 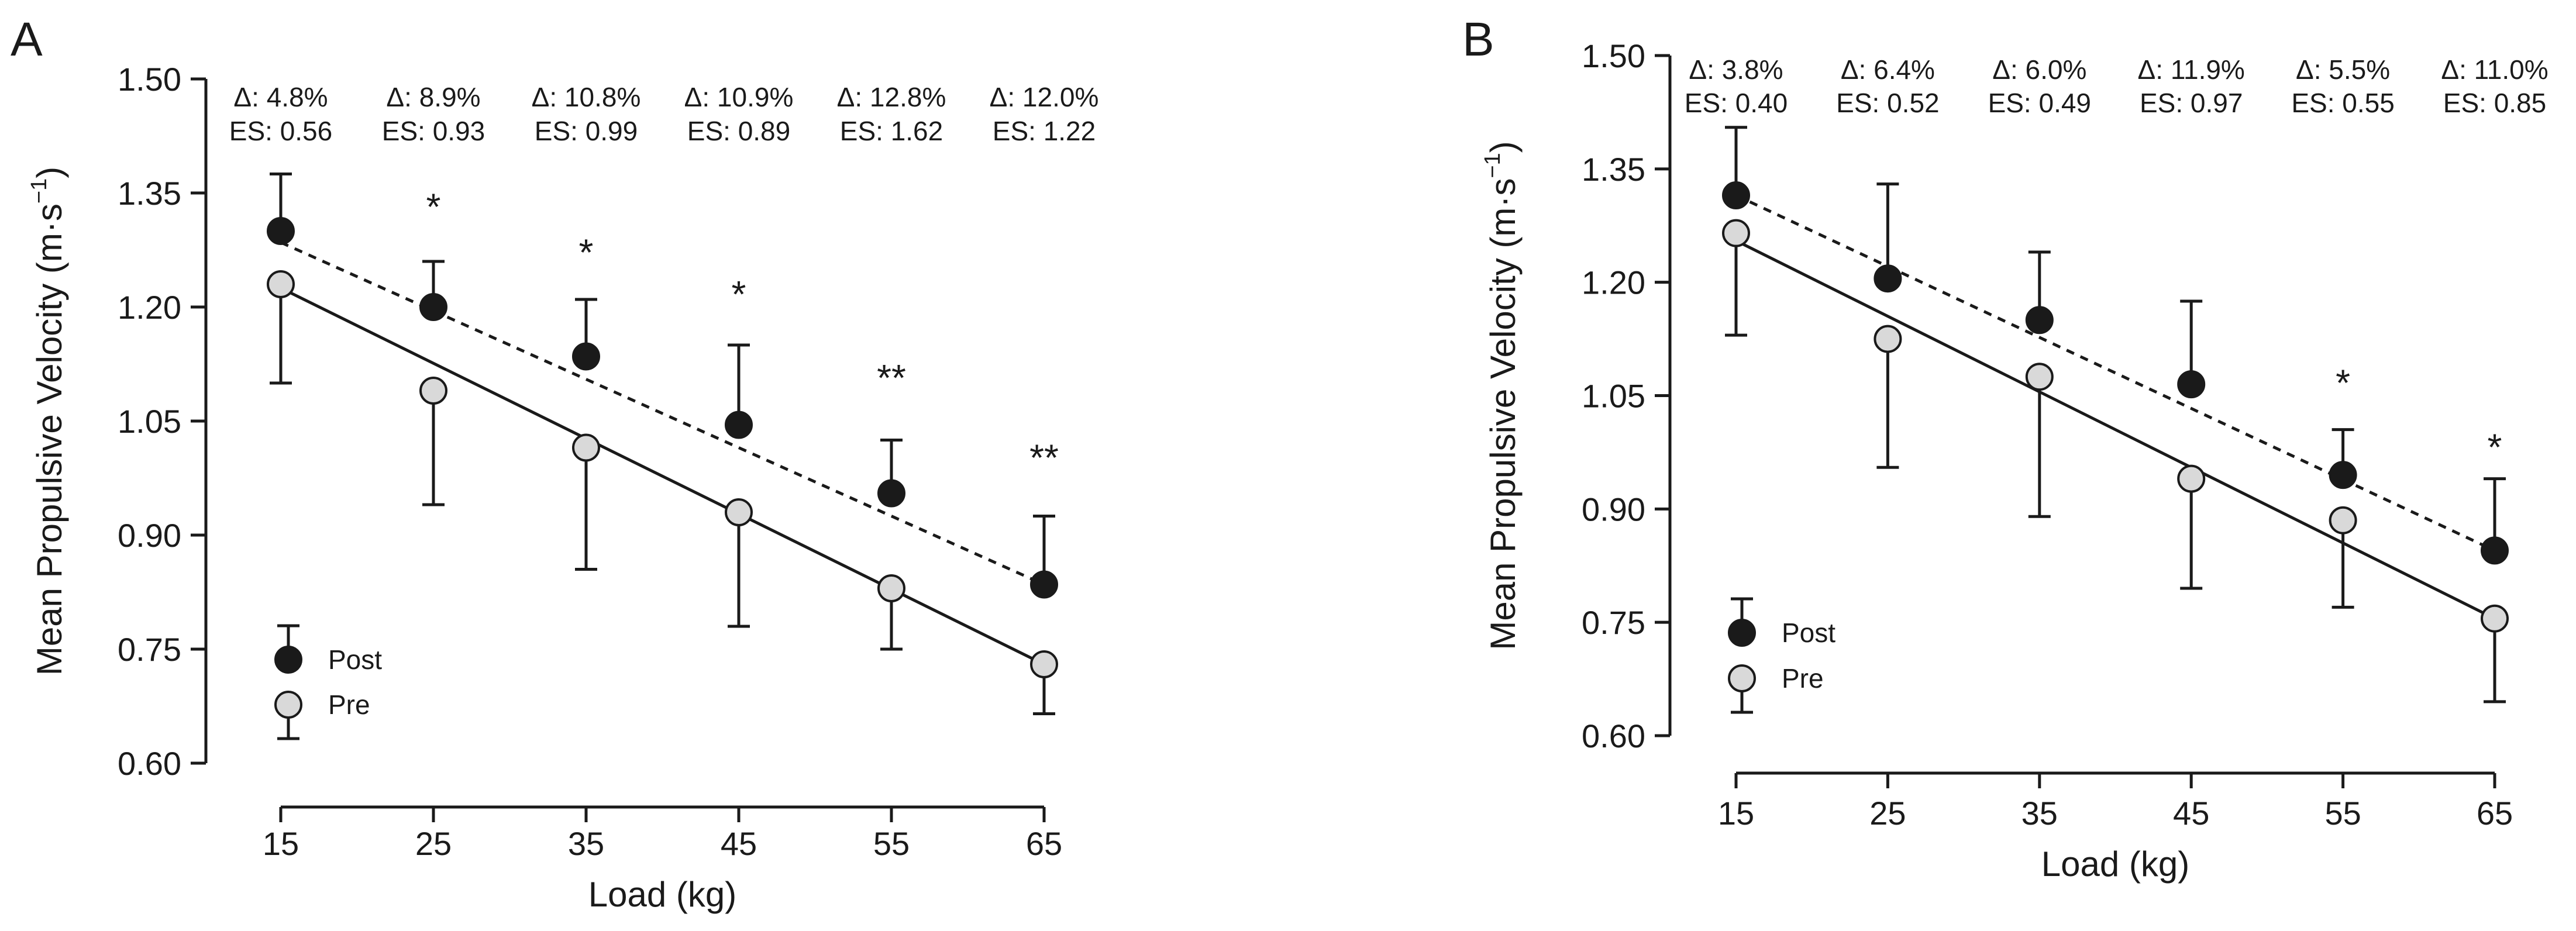 I want to click on panel-letter: A, so click(x=27, y=40).